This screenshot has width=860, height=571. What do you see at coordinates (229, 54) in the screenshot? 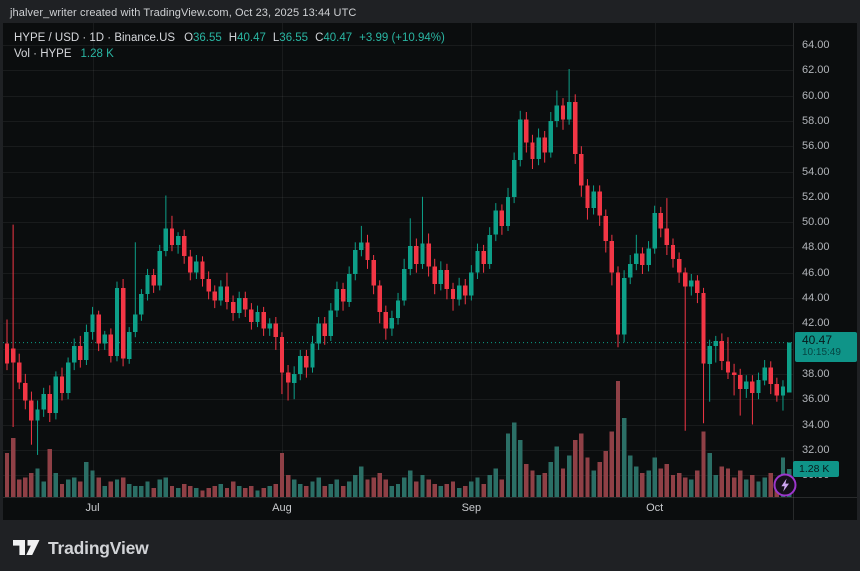
I see `legend-row-volume: Vol · HYPE 1.28 K` at bounding box center [229, 54].